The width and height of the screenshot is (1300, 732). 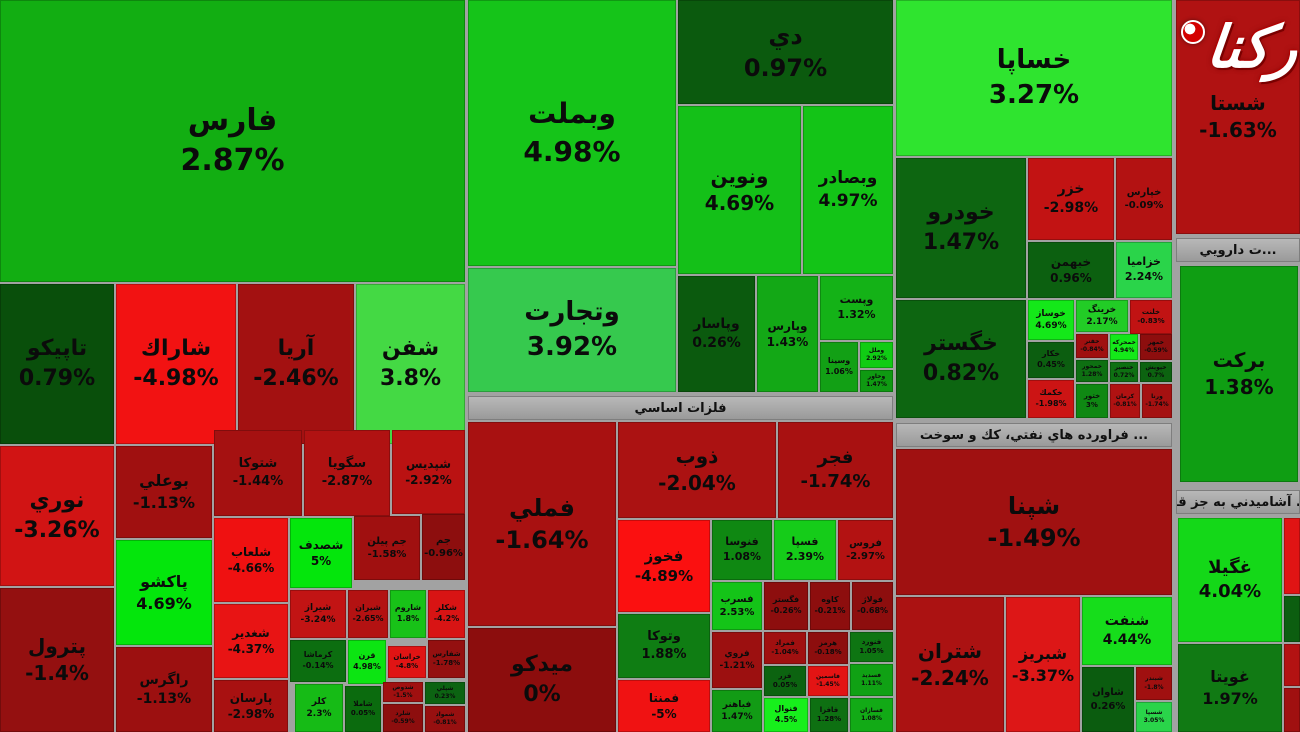 What do you see at coordinates (664, 566) in the screenshot?
I see `treemap-tile: فخوز -4.89%` at bounding box center [664, 566].